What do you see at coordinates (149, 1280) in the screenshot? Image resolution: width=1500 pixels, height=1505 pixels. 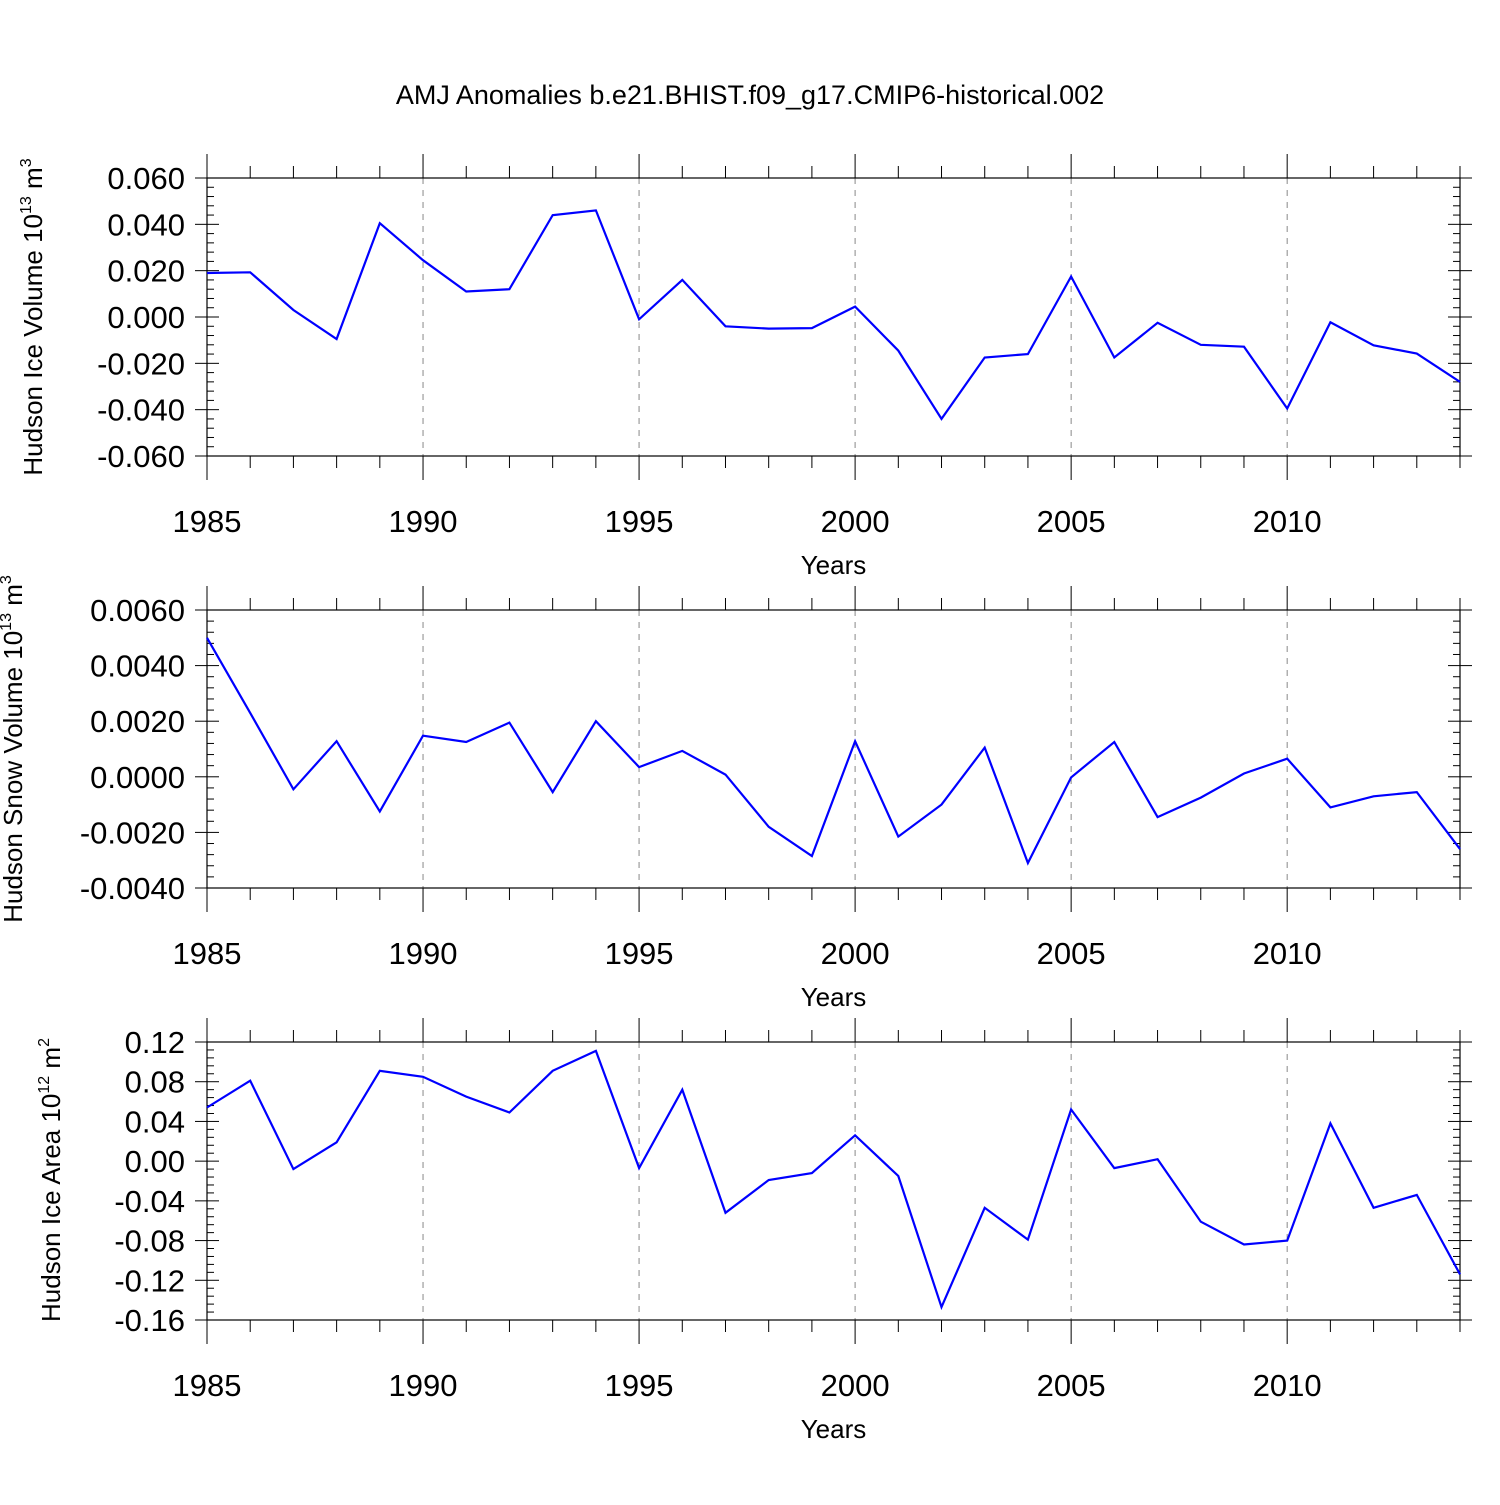 I see `y-tick-label: -0.12` at bounding box center [149, 1280].